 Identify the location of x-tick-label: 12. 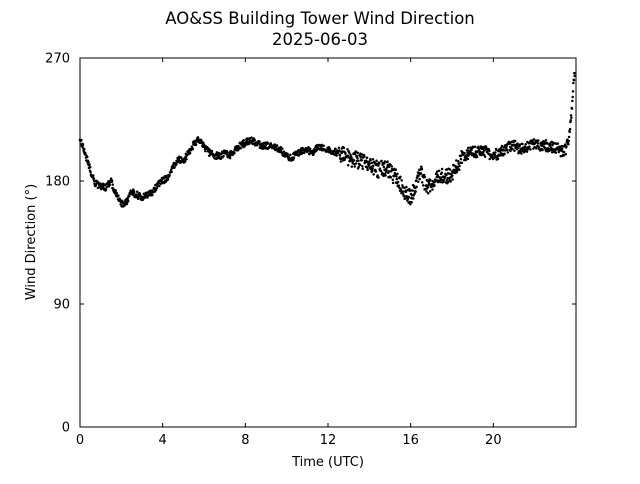
(328, 440).